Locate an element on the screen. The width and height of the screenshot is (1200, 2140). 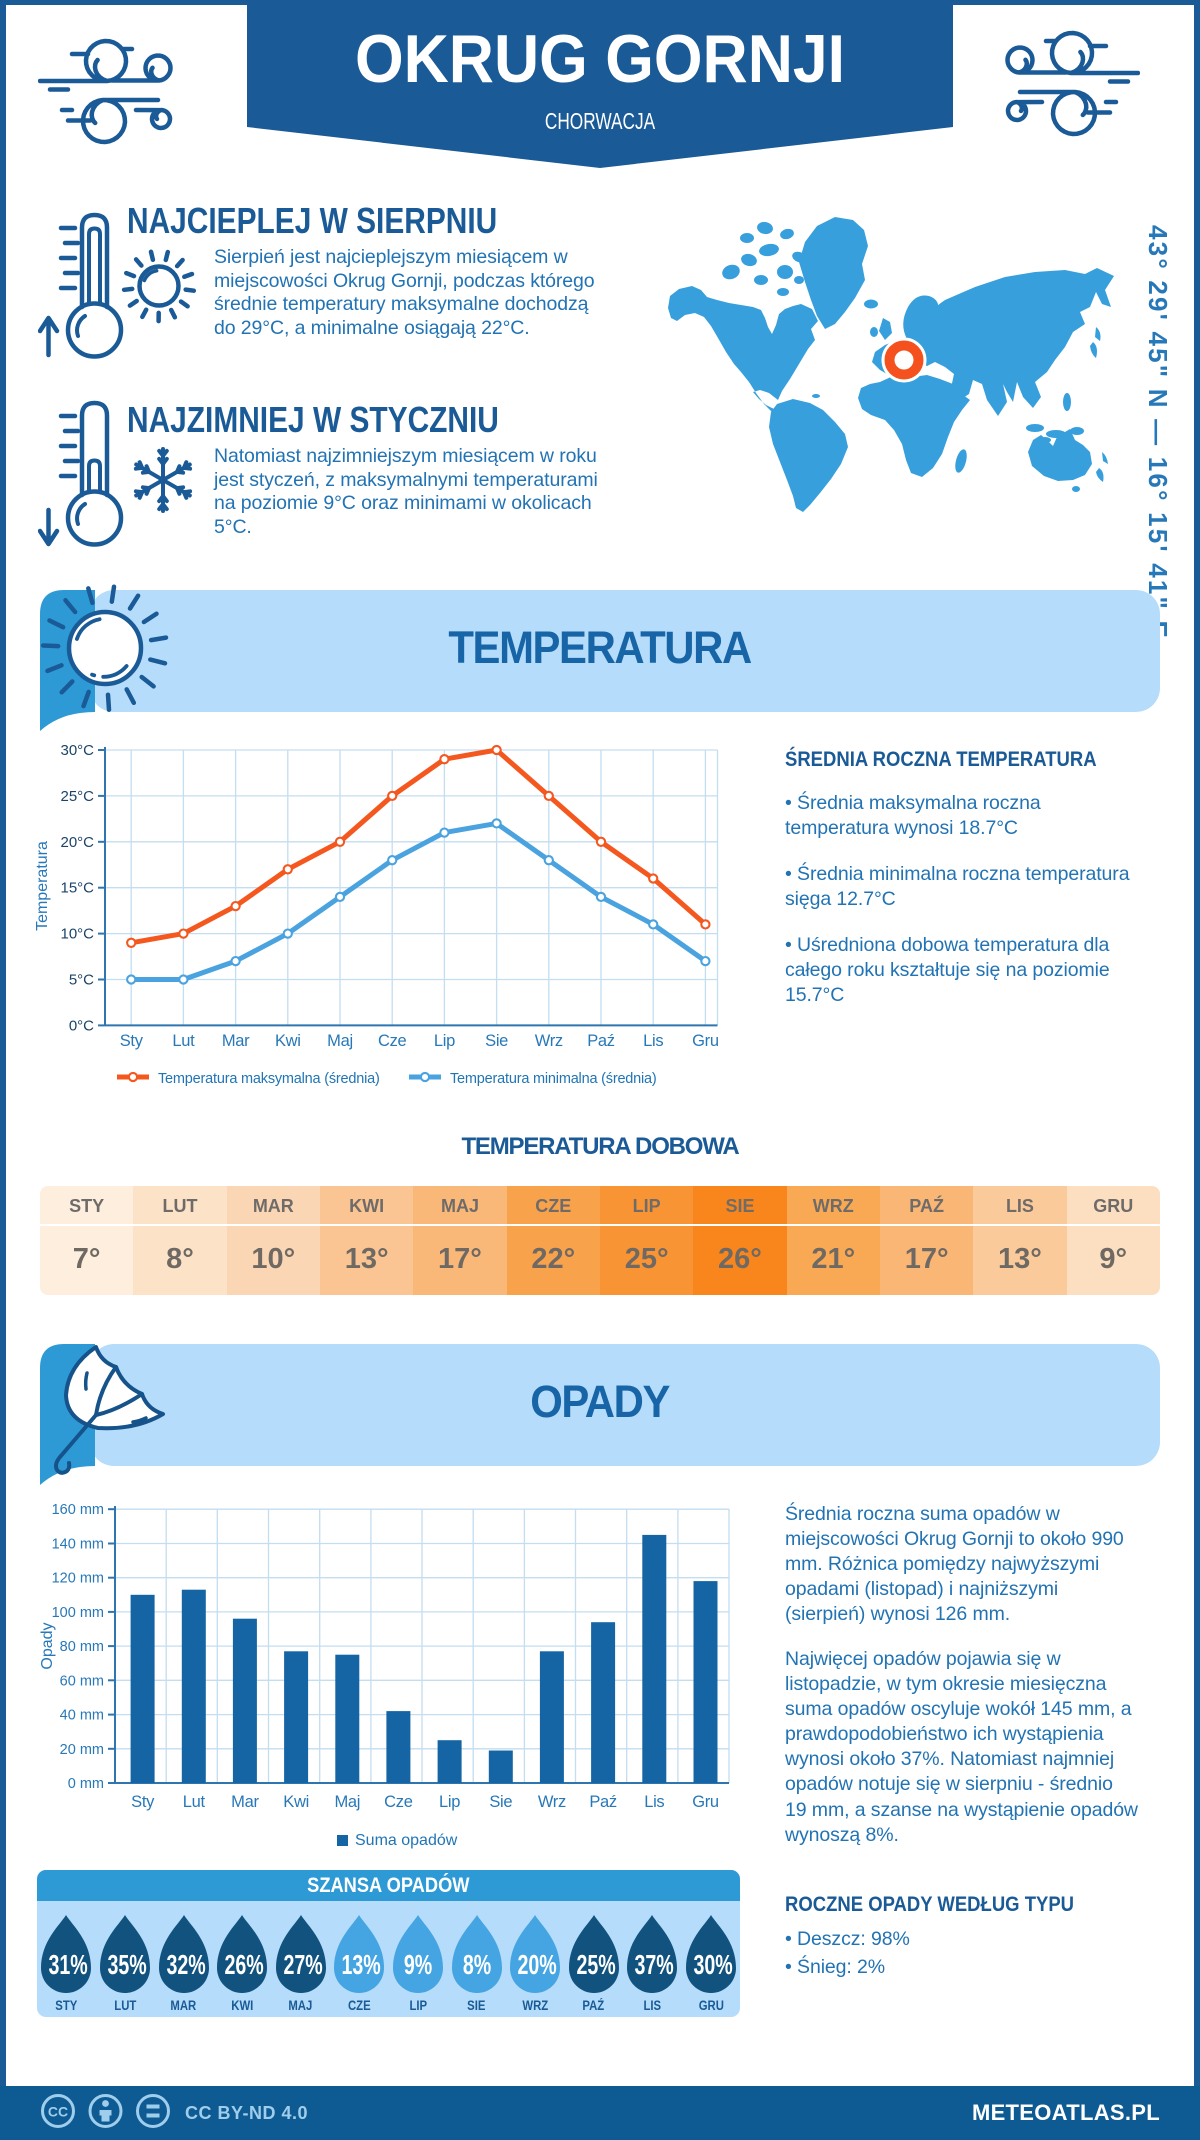
svg-text: 20°C is located at coordinates (77, 842).